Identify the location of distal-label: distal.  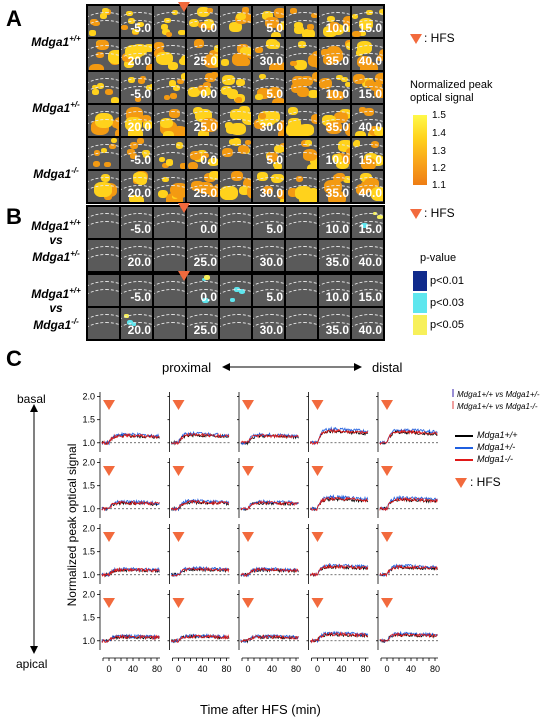
(387, 367).